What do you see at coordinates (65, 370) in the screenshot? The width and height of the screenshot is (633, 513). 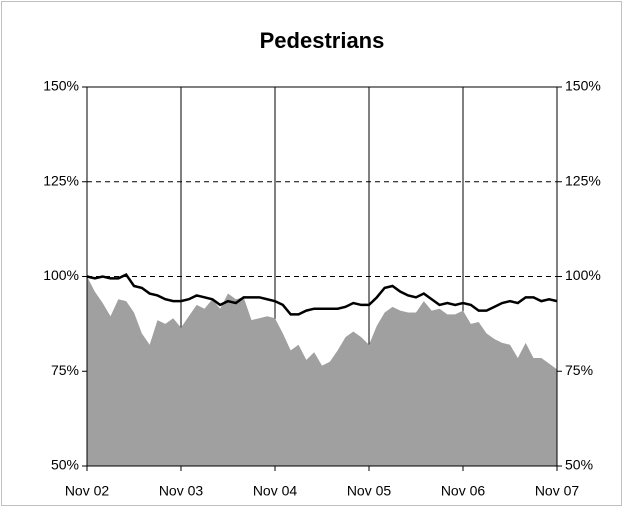 I see `y-tick-label: 75%` at bounding box center [65, 370].